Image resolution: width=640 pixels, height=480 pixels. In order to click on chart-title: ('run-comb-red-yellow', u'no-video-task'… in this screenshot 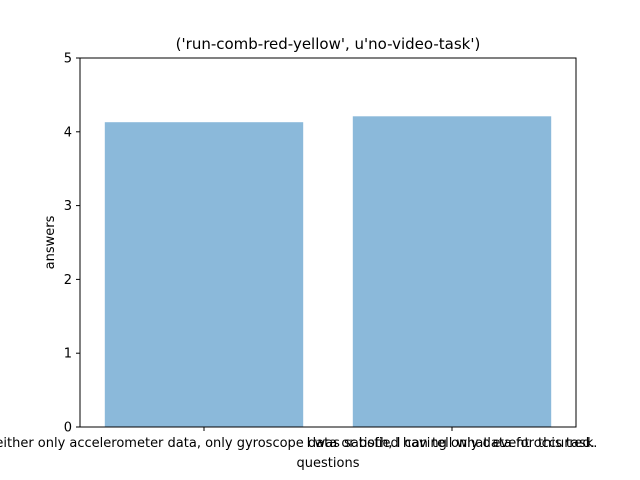, I will do `click(328, 44)`.